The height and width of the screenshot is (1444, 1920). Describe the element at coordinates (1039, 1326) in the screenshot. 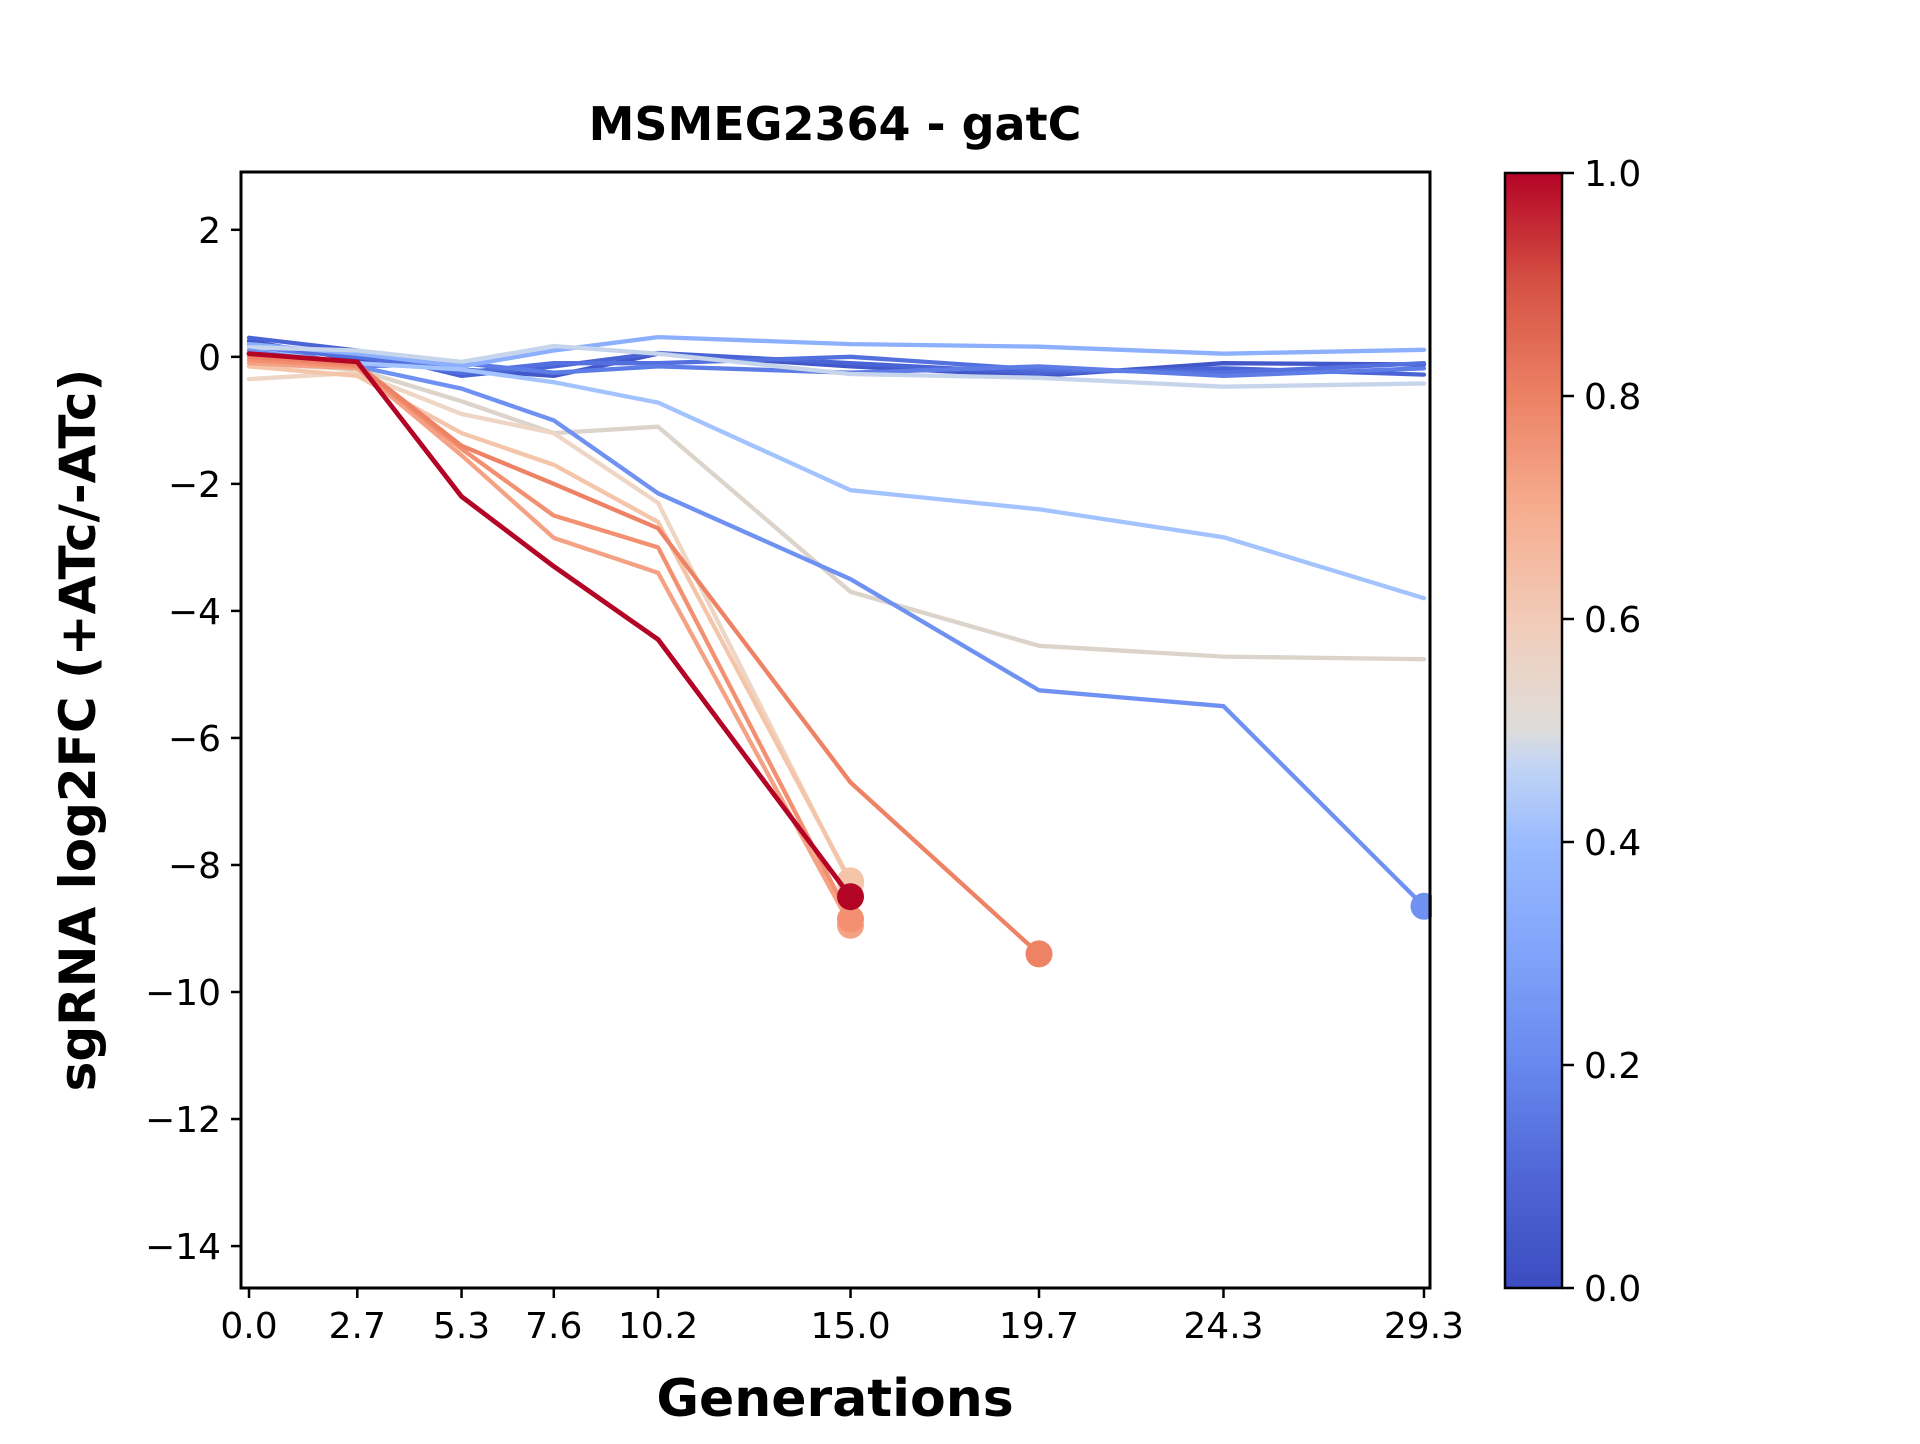

I see `x-tick-label: 19.7` at that location.